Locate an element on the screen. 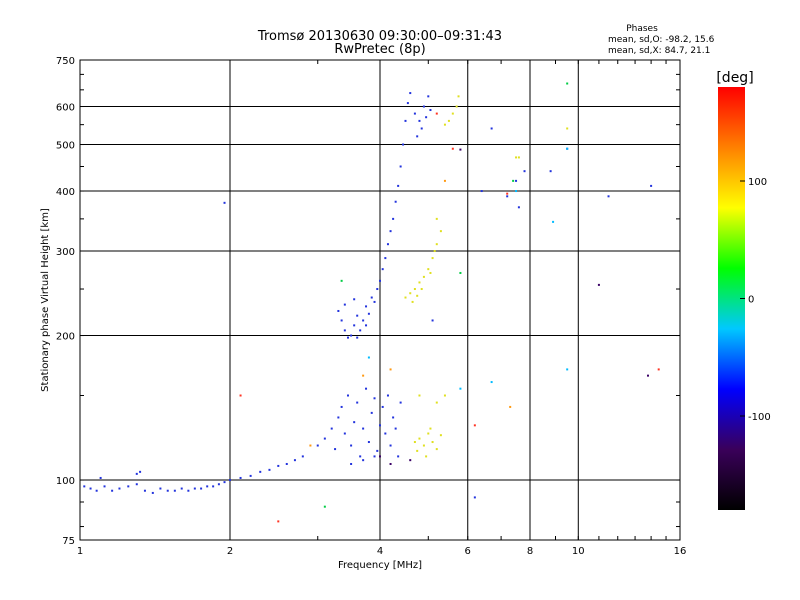 The width and height of the screenshot is (800, 600). colorbar-tick-label: 100 is located at coordinates (757, 182).